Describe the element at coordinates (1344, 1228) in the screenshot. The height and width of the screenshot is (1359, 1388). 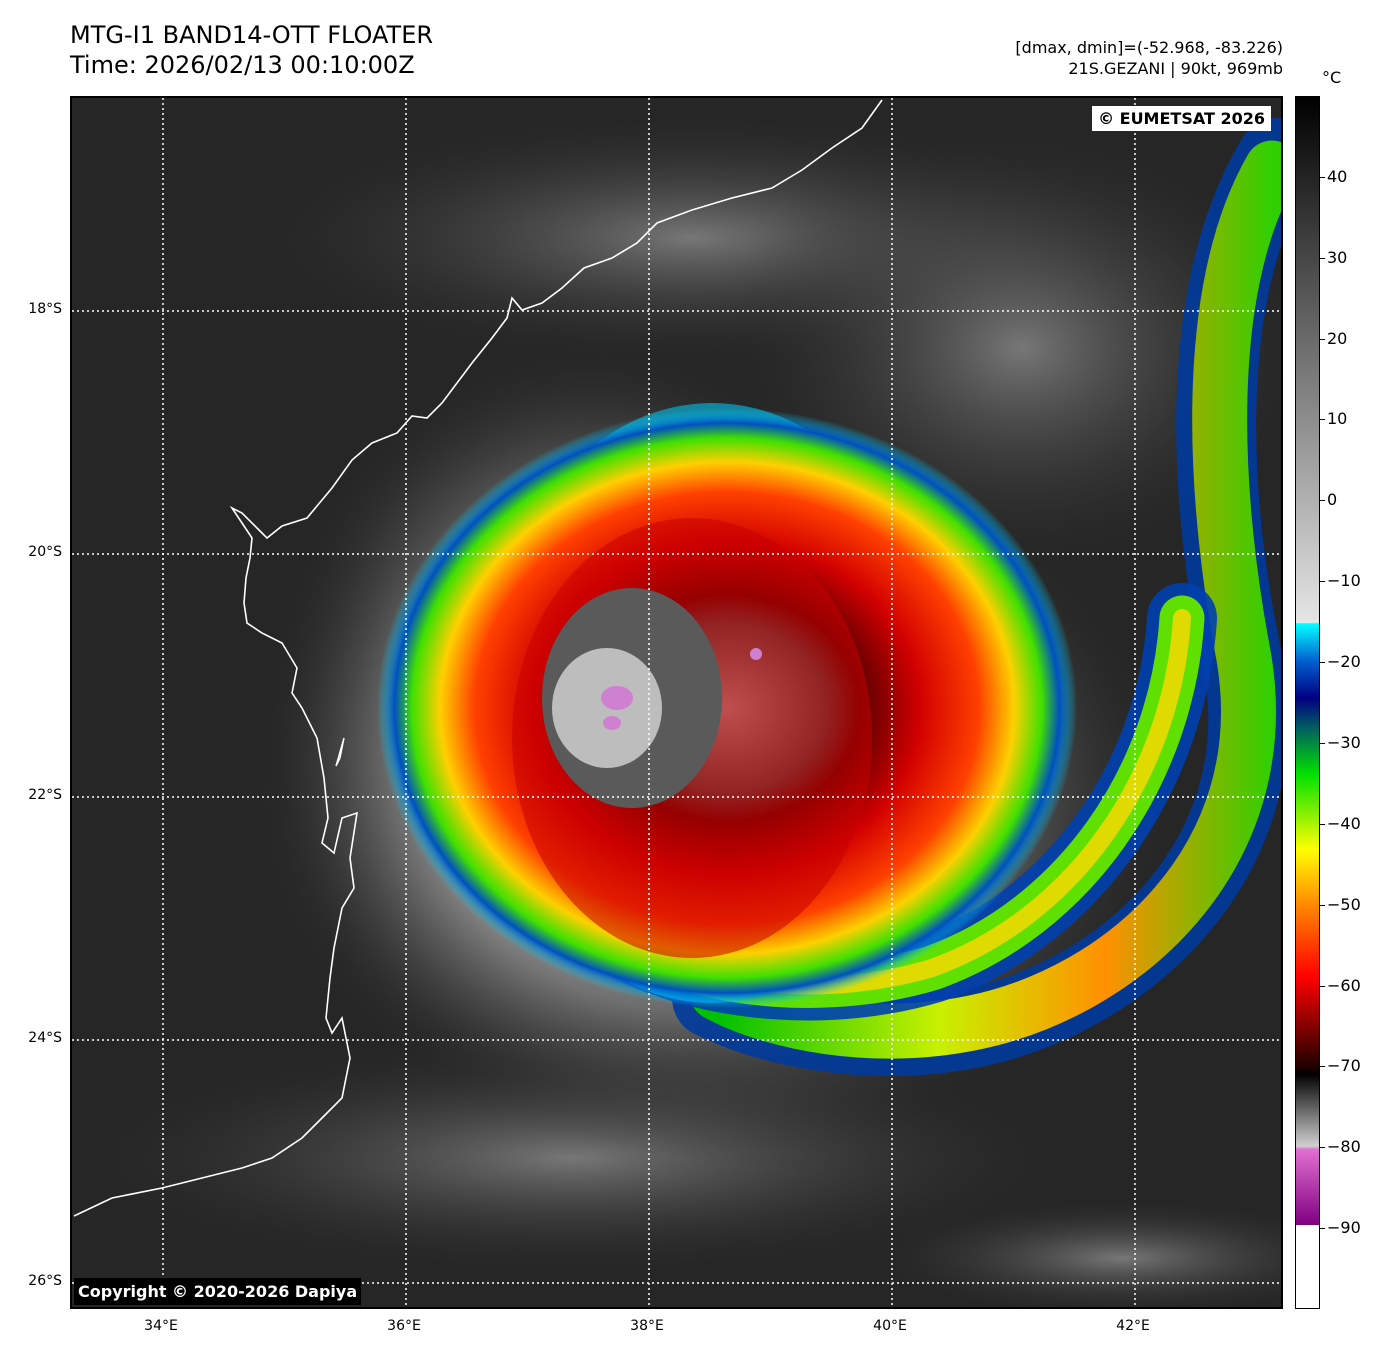
I see `colorbar-tick-label: −90` at that location.